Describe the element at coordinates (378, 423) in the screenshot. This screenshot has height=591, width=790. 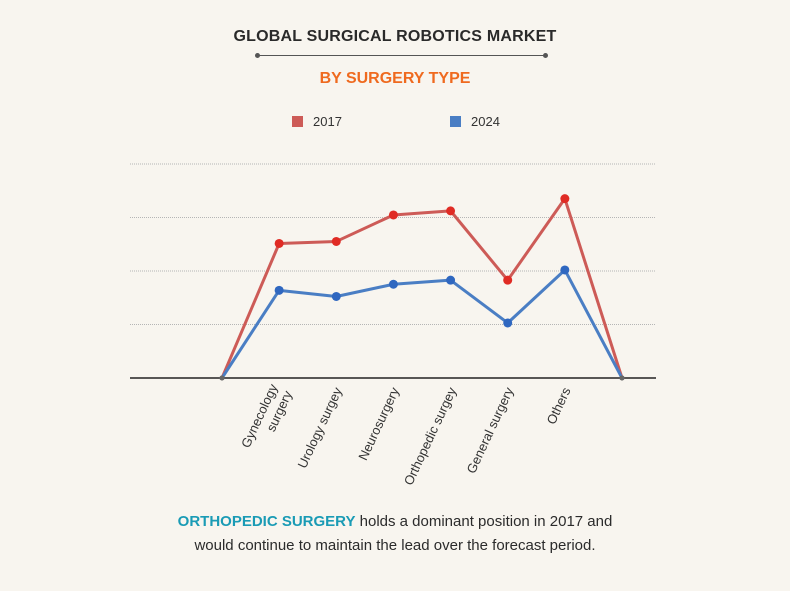
I see `x-tick-label-3: Neurosurgery` at that location.